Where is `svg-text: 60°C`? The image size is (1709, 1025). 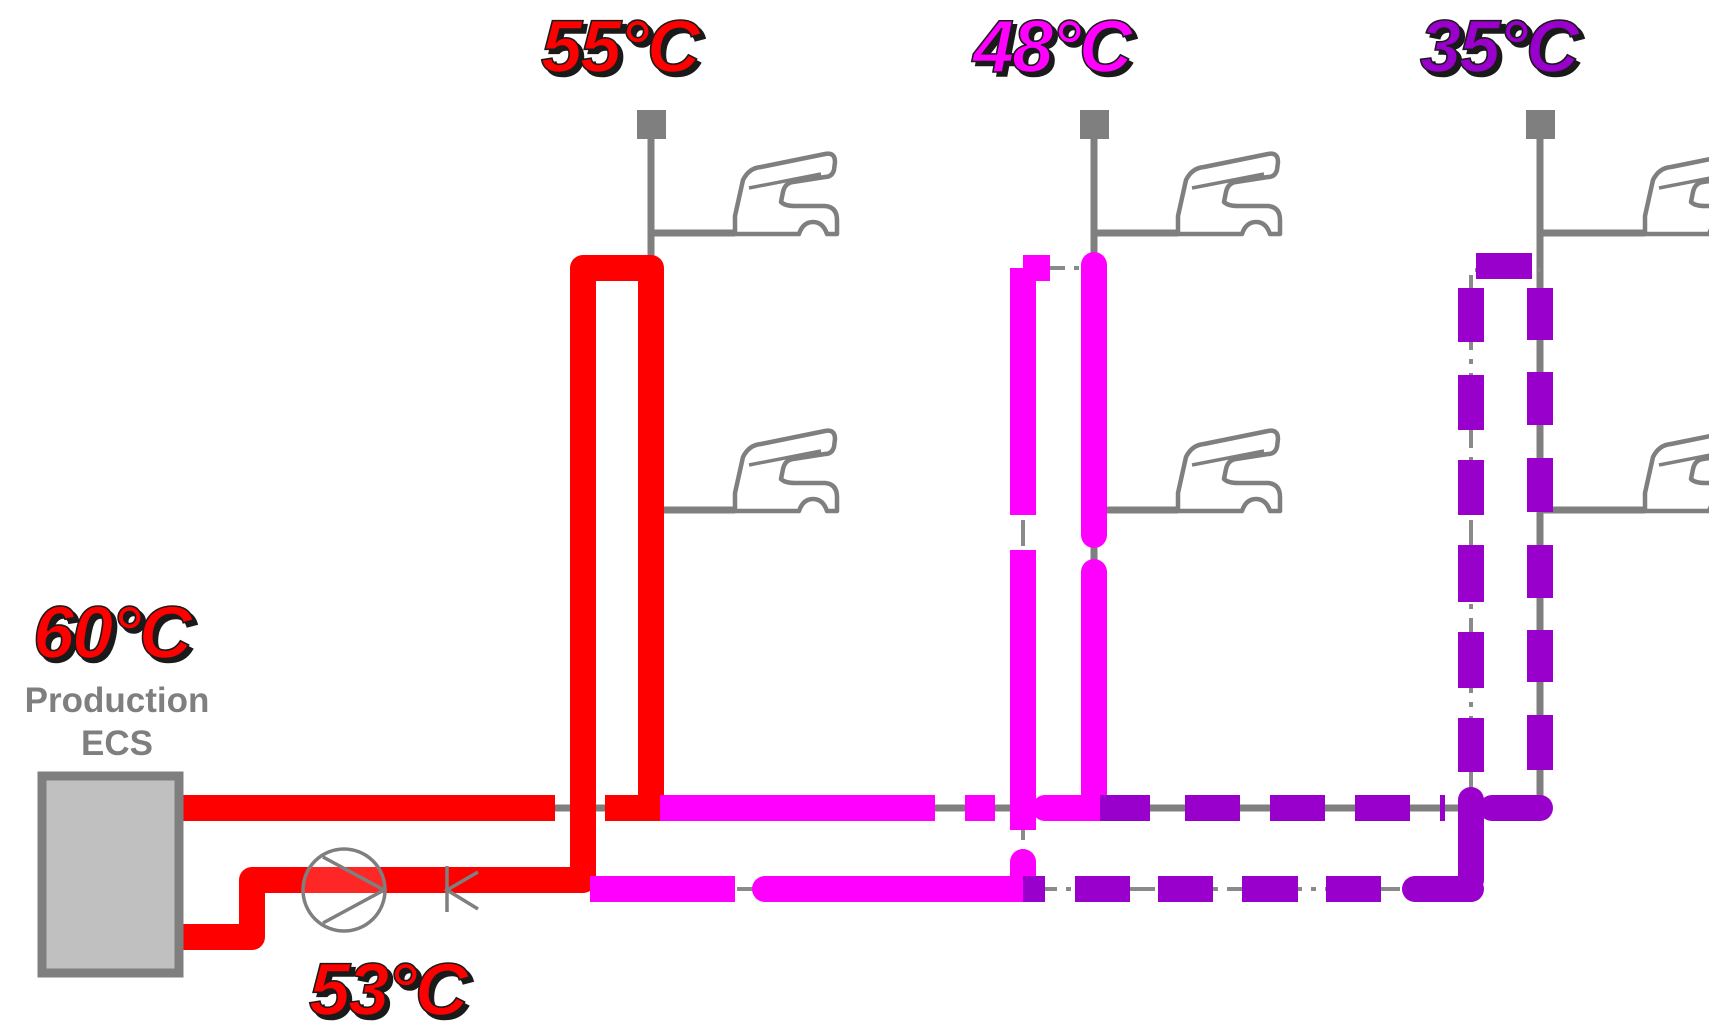
svg-text: 60°C is located at coordinates (117, 636).